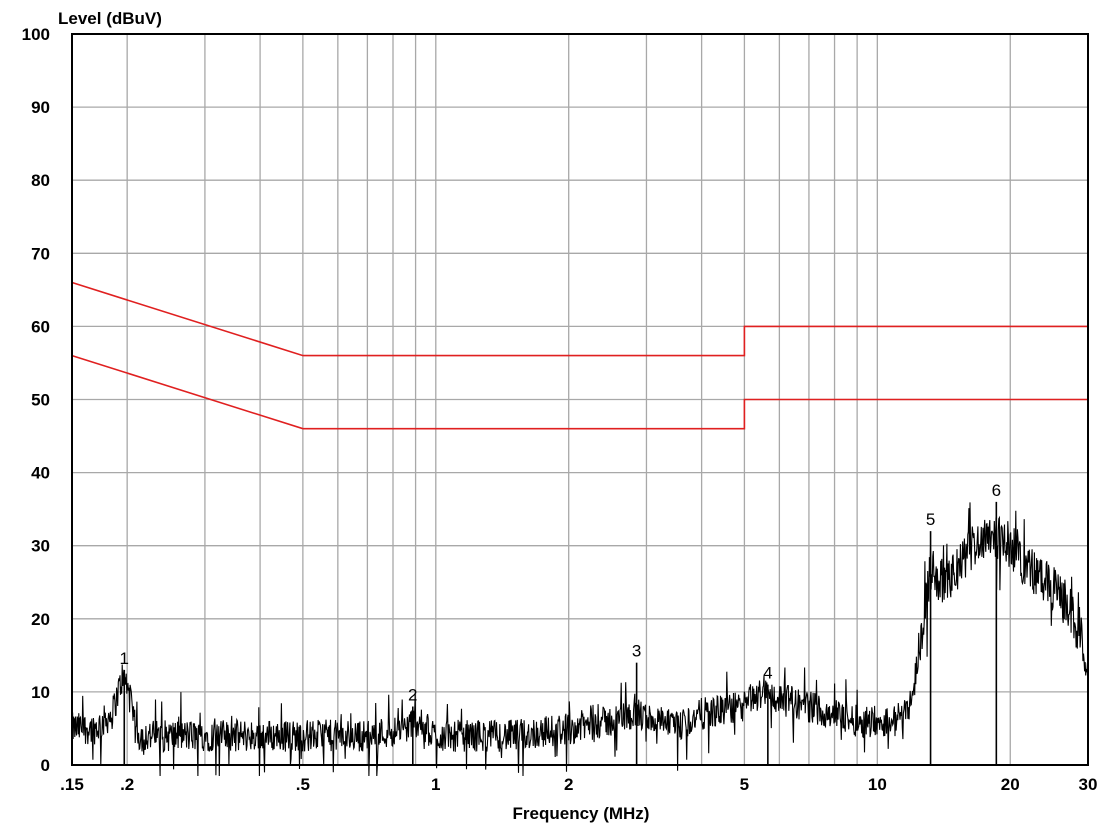  I want to click on y-tick-labels: 0 10 20 30 40 50 60 70 80 90 100, so click(36, 400).